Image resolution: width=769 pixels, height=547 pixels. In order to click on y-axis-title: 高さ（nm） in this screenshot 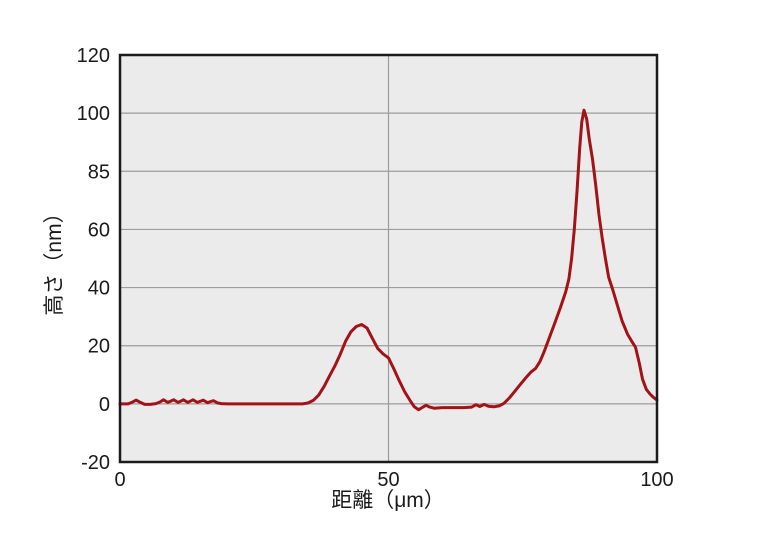, I will do `click(54, 258)`.